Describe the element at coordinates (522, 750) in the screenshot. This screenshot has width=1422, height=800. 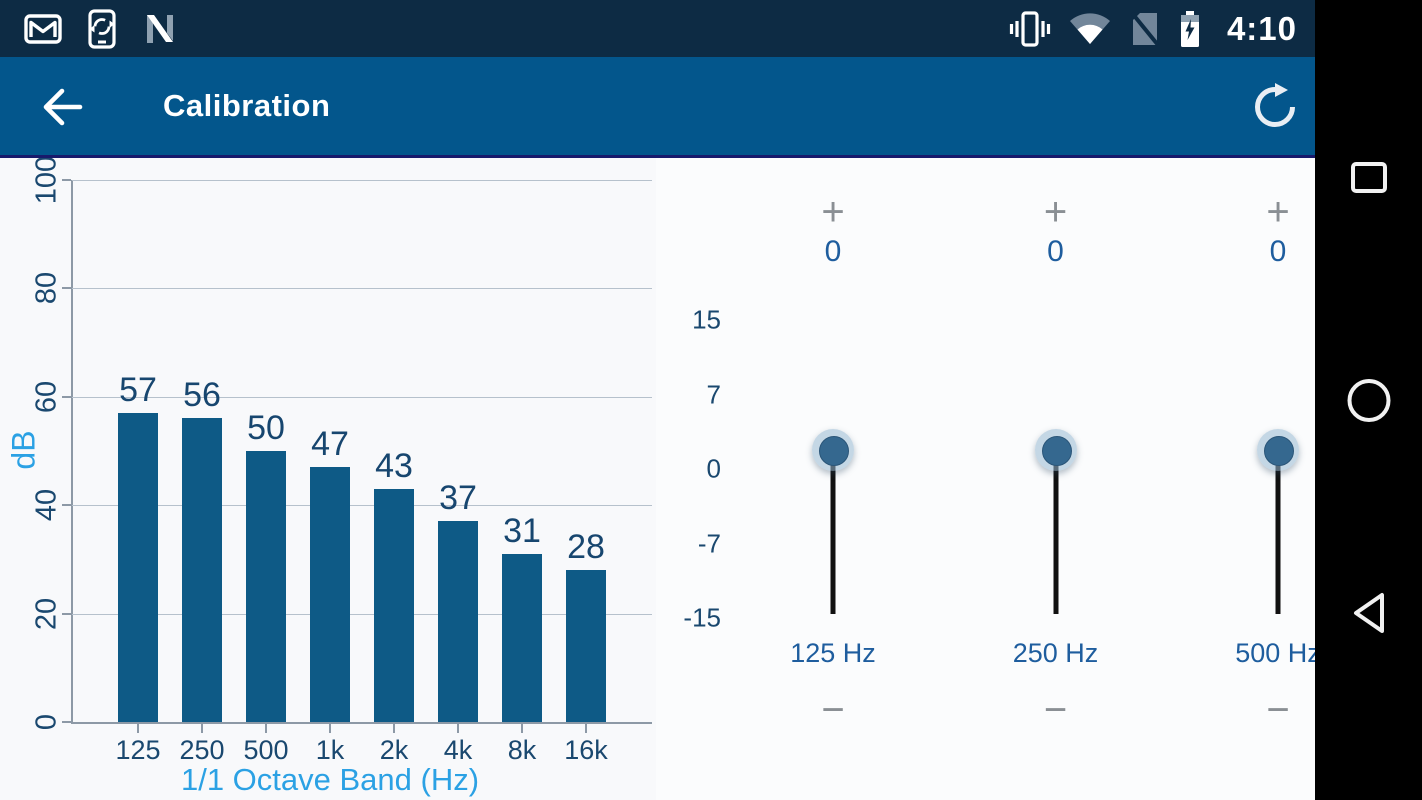
I see `chart-x-tick-label-8k: 8k` at that location.